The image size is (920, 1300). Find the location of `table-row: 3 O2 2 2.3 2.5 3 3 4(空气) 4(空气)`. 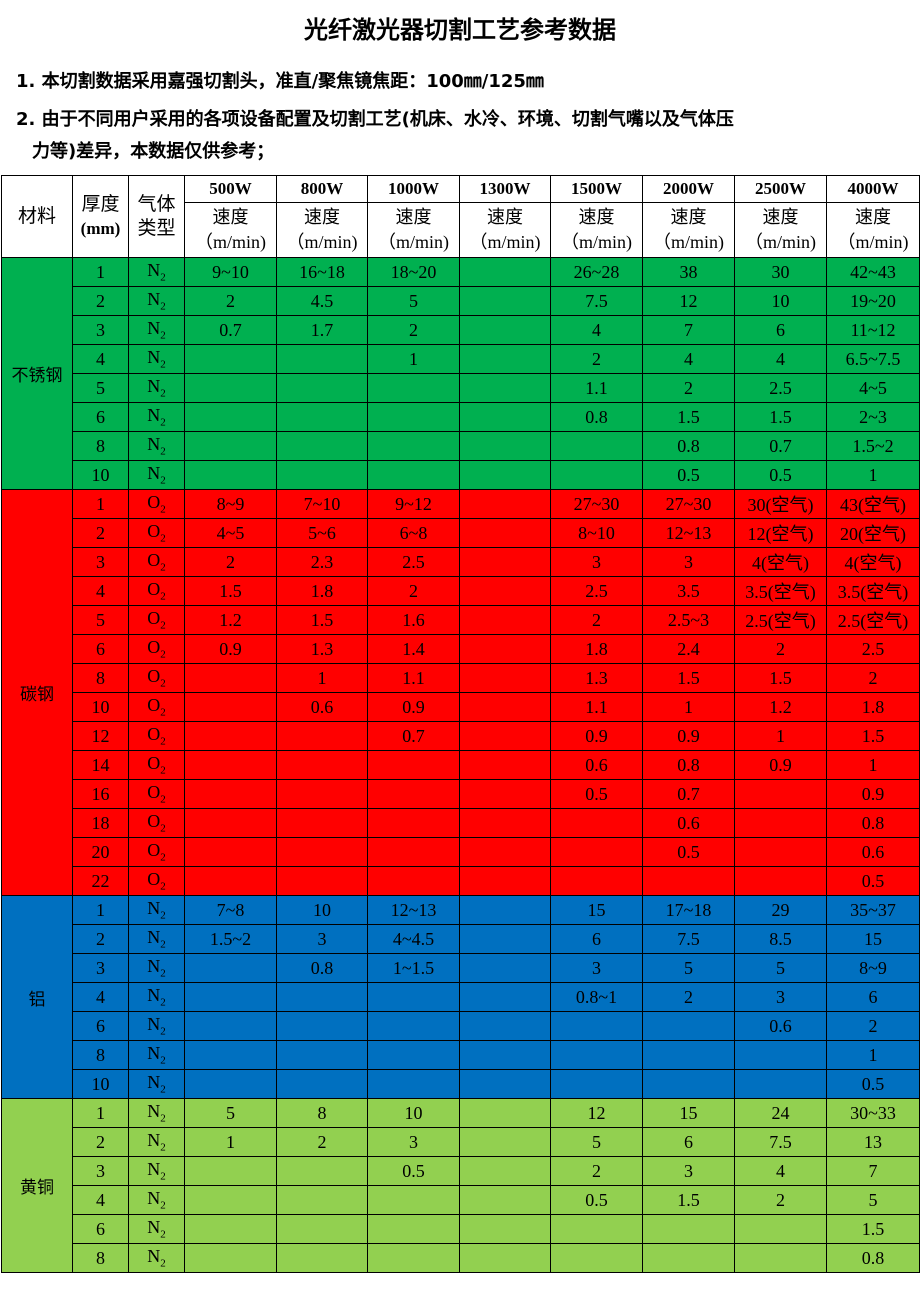

table-row: 3 O2 2 2.3 2.5 3 3 4(空气) 4(空气) is located at coordinates (460, 562).